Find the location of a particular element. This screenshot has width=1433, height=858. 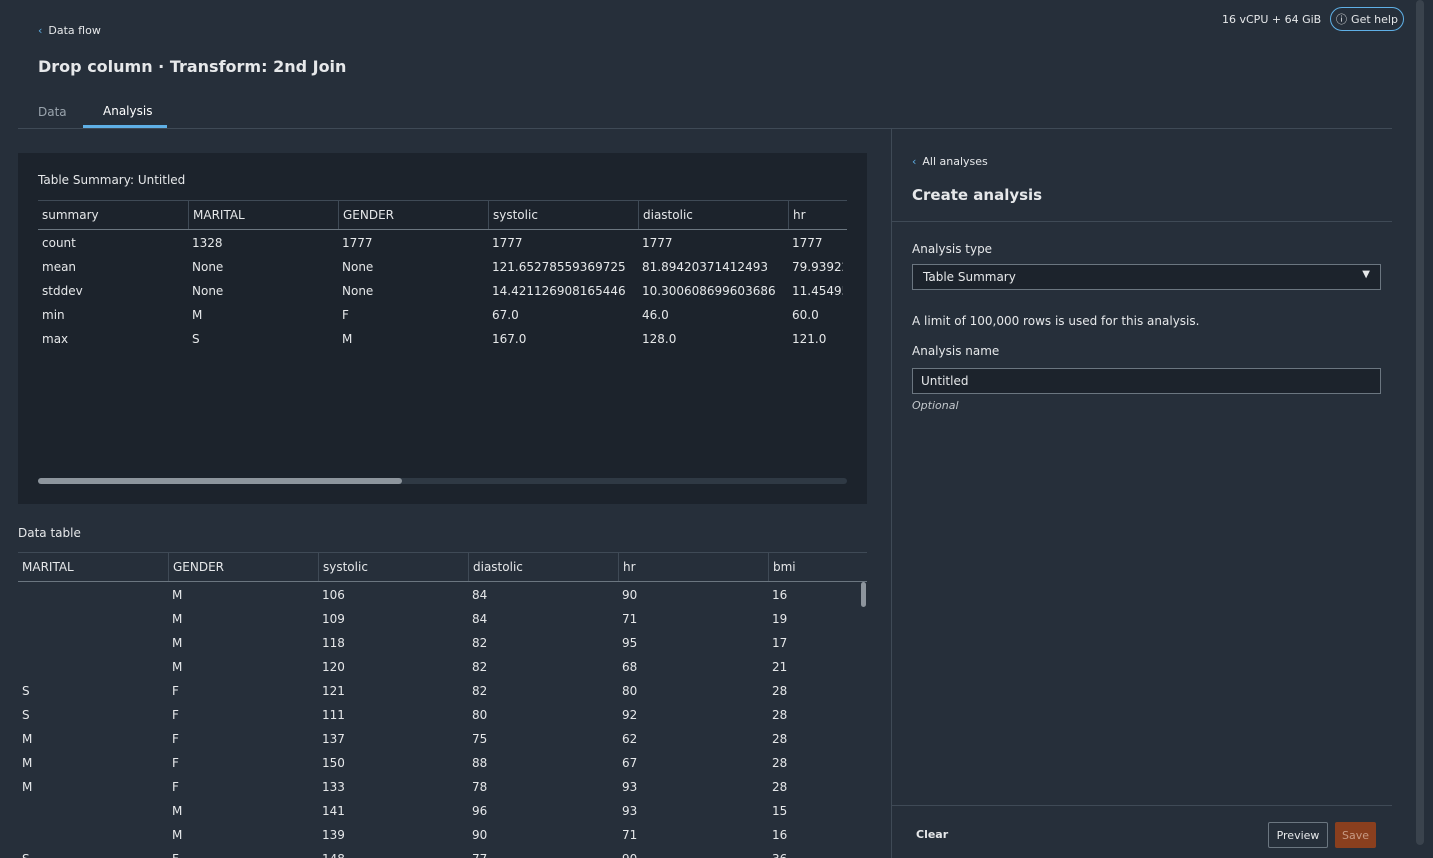

table-cell: 121.0 is located at coordinates (809, 339).